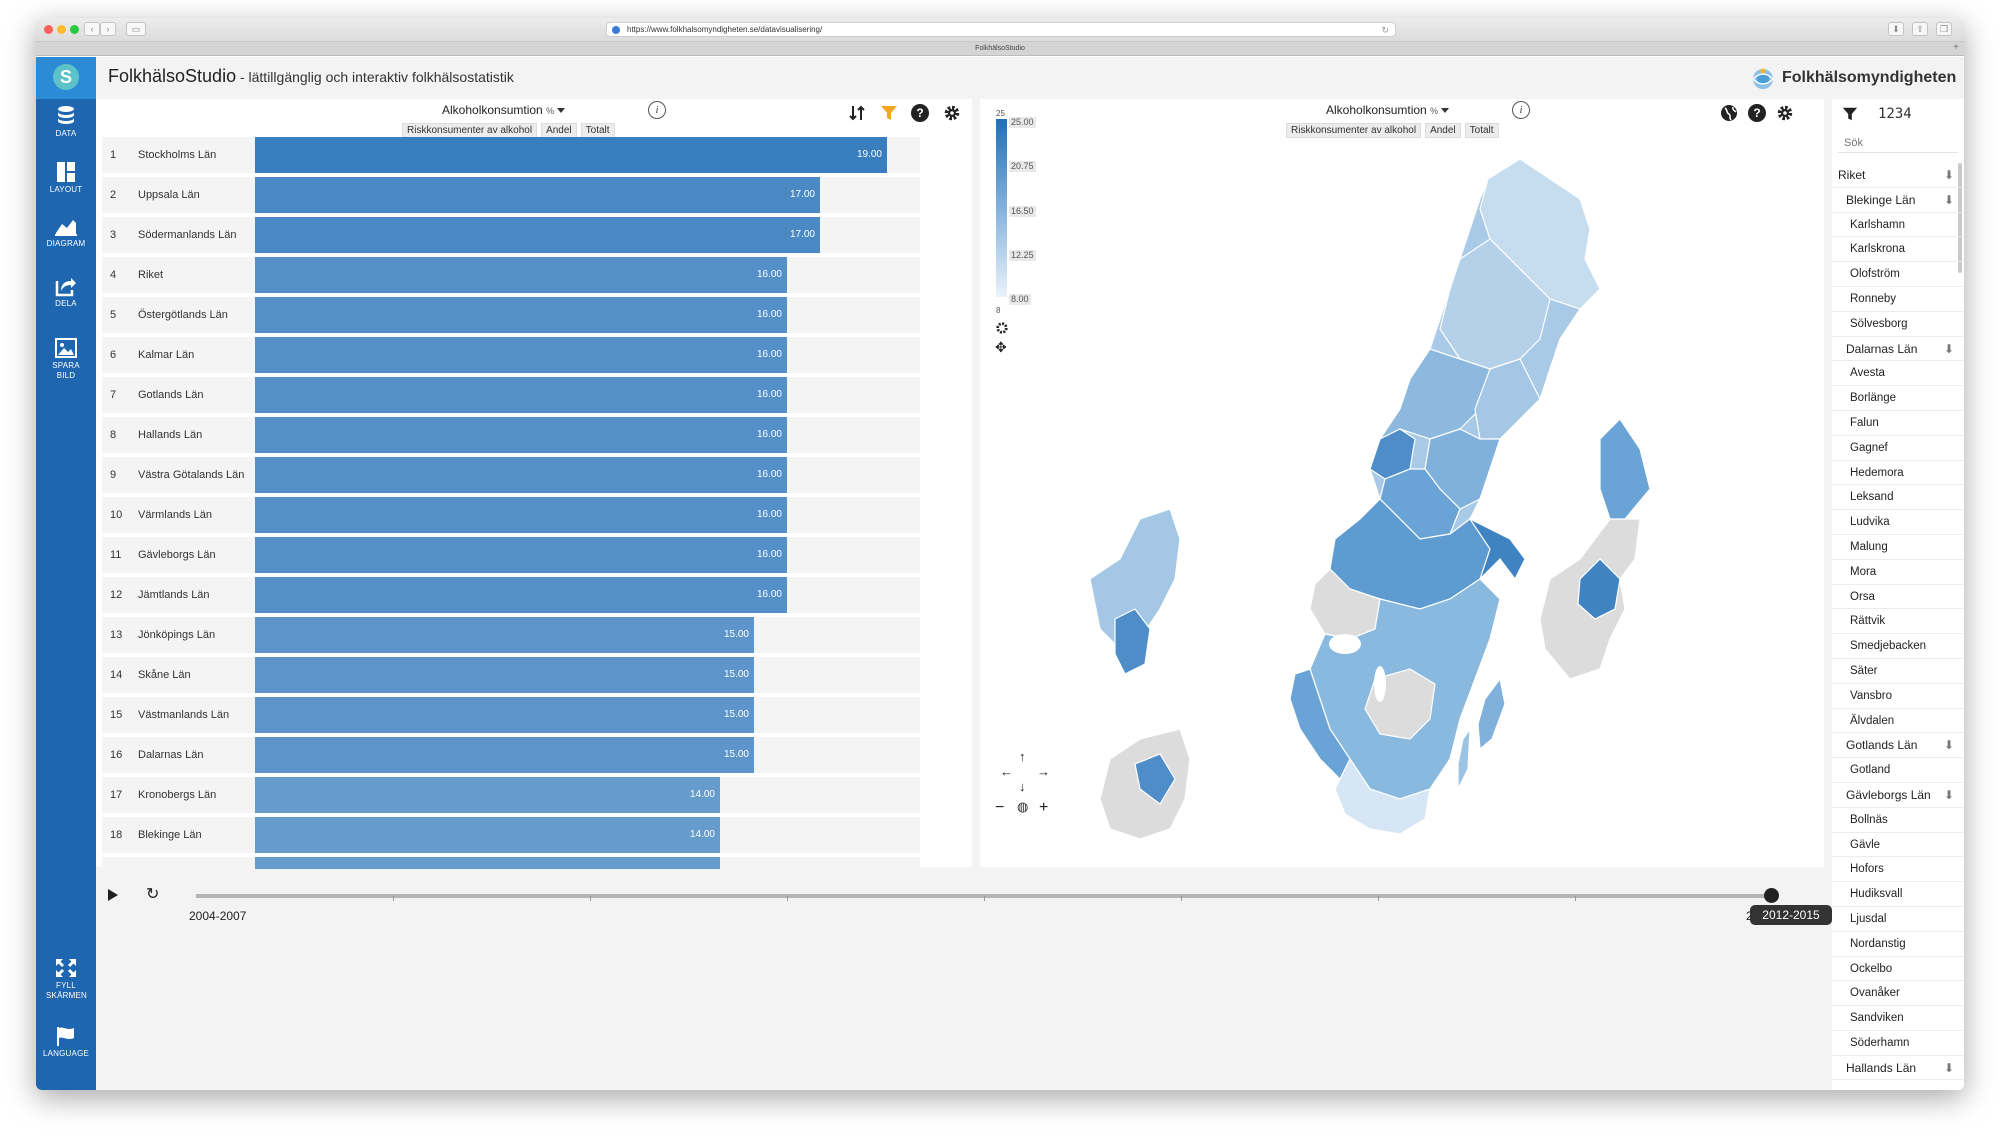 The image size is (2000, 1142). I want to click on download-icon: ⬇, so click(1896, 29).